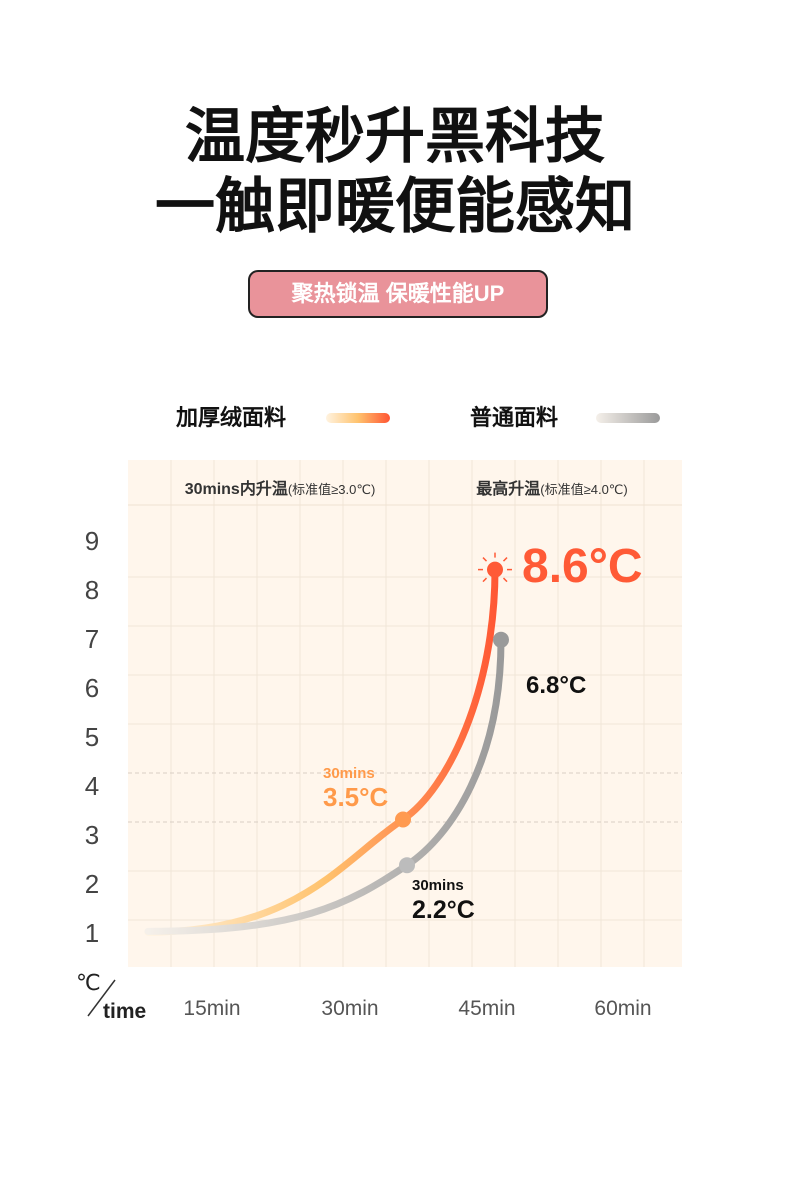 The height and width of the screenshot is (1182, 790). Describe the element at coordinates (508, 488) in the screenshot. I see `column-header-main: 最高升温` at that location.